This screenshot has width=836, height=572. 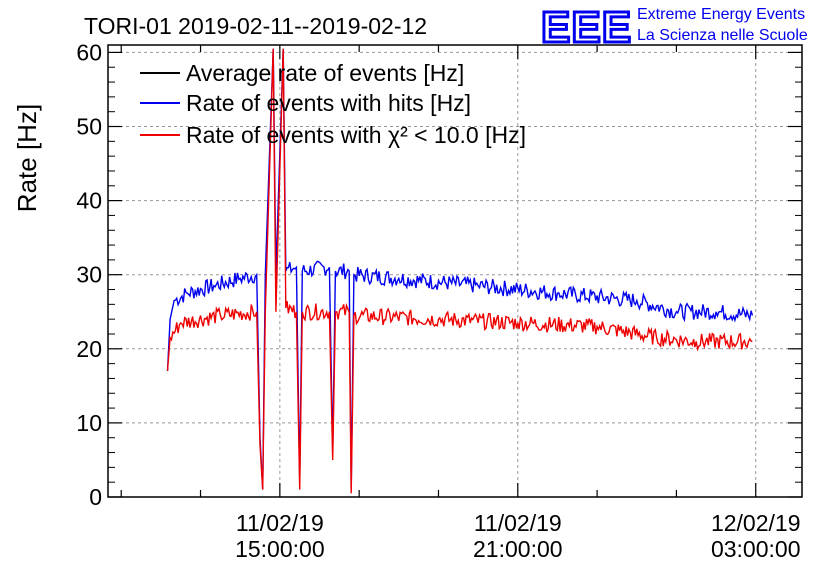 I want to click on legend-entry: Rate of events with χ² < 10.0 [Hz], so click(x=356, y=135).